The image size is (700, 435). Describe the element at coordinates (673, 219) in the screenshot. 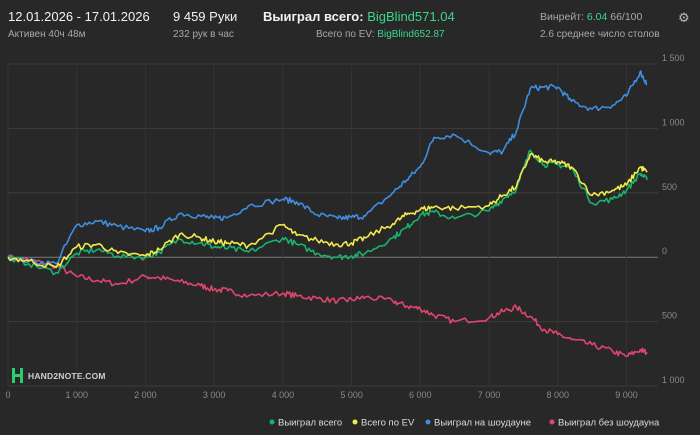

I see `y-axis: 1 500 1 000 500 0 500 1 000` at that location.